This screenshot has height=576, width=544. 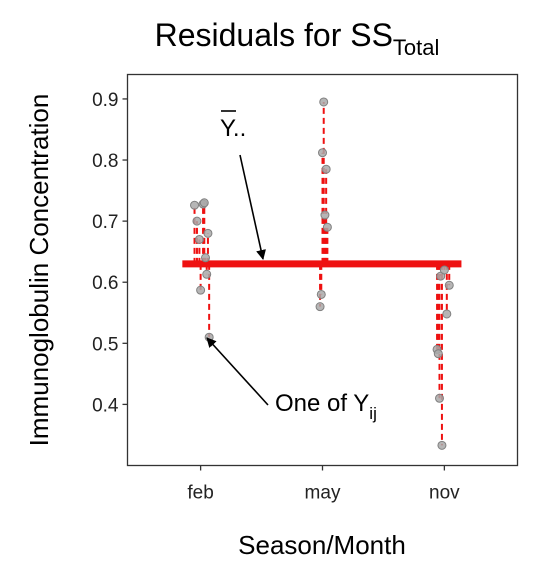 I want to click on x-axis: feb may nov, so click(x=323, y=484).